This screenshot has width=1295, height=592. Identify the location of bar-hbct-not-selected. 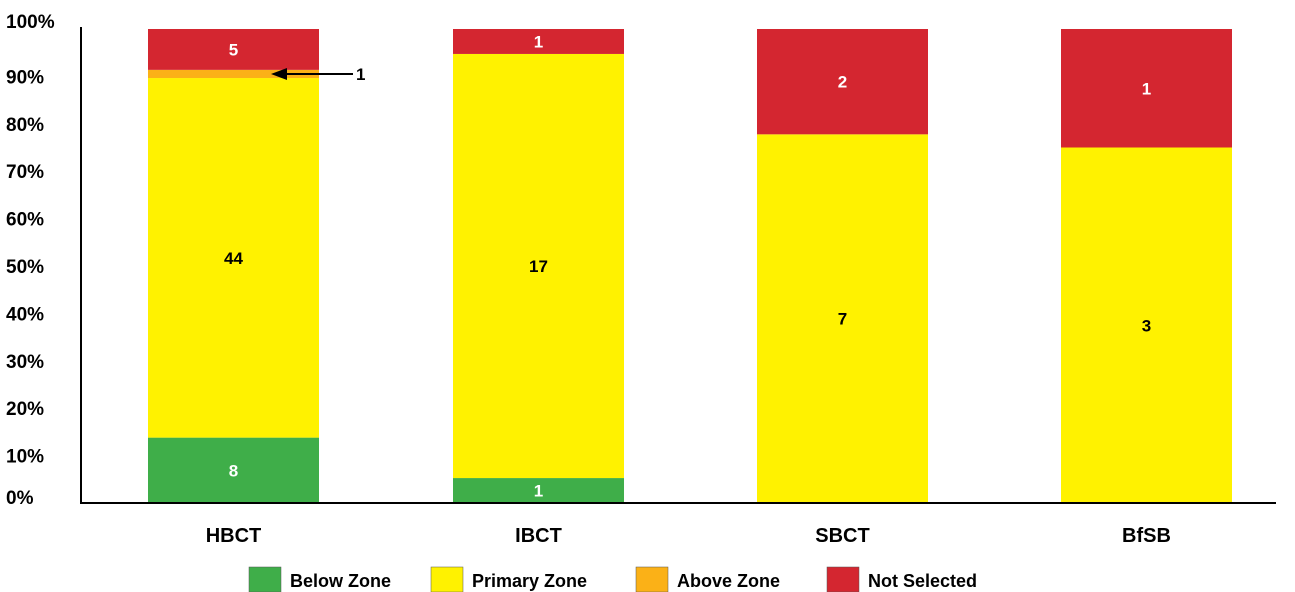
(233, 49).